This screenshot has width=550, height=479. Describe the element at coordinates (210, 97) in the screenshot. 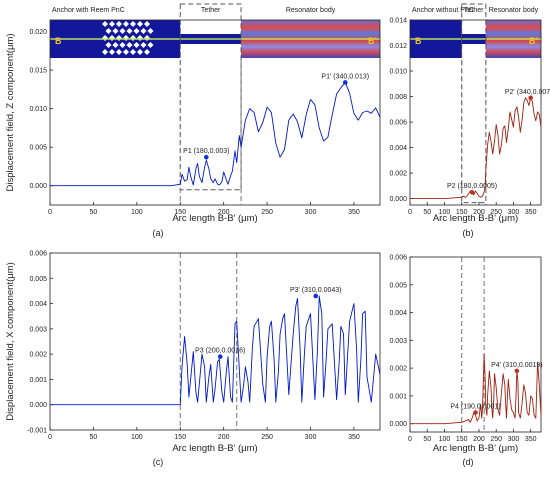

I see `tether-dashed-box` at that location.